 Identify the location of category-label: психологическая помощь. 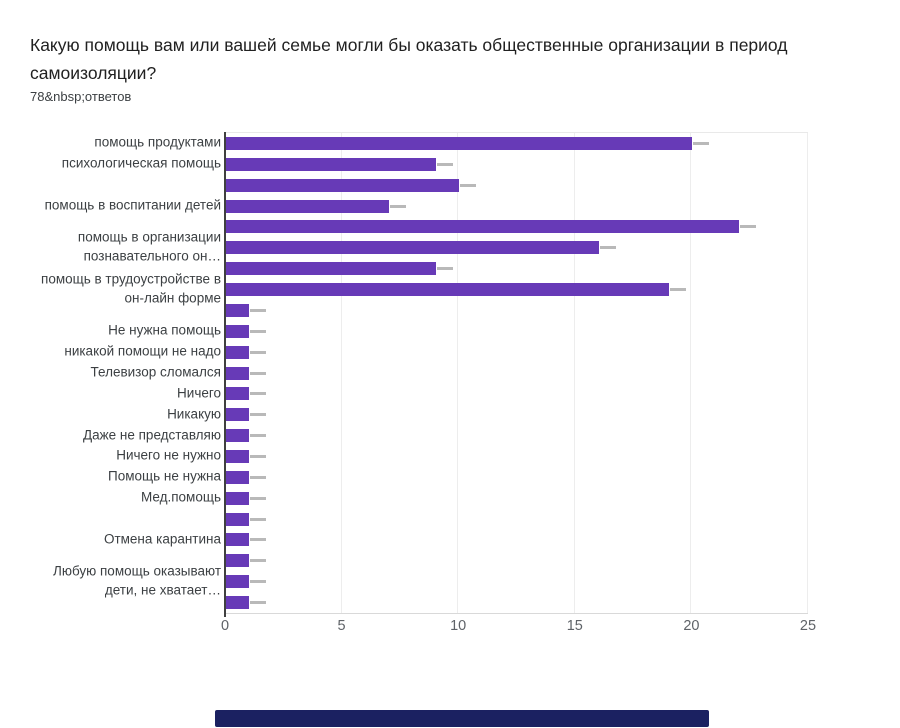
(141, 163).